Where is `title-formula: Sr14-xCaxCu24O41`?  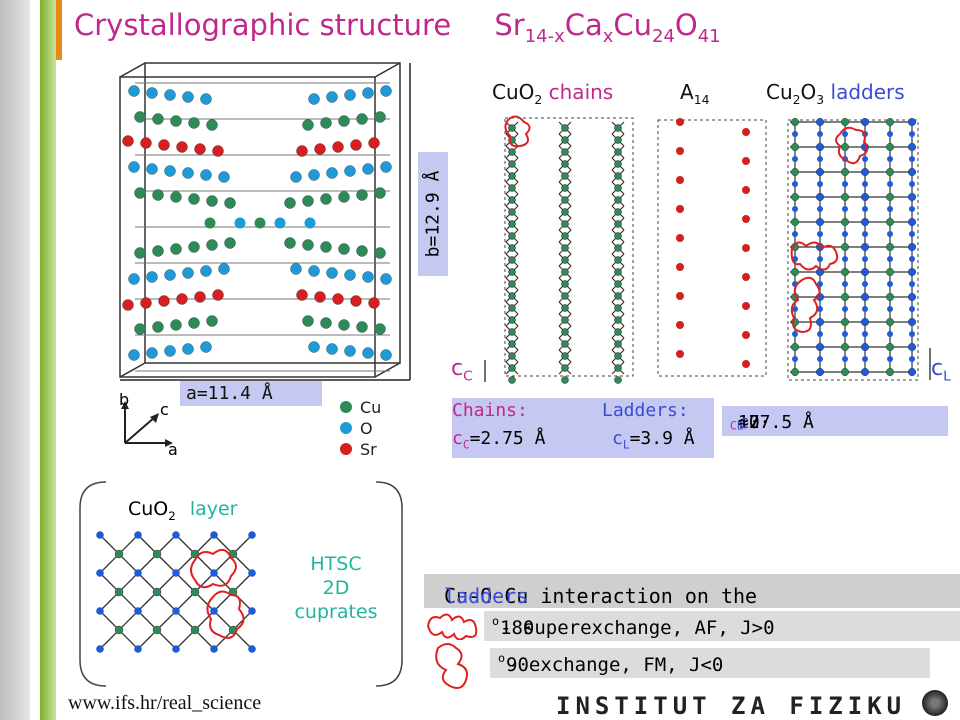 title-formula: Sr14-xCaxCu24O41 is located at coordinates (607, 27).